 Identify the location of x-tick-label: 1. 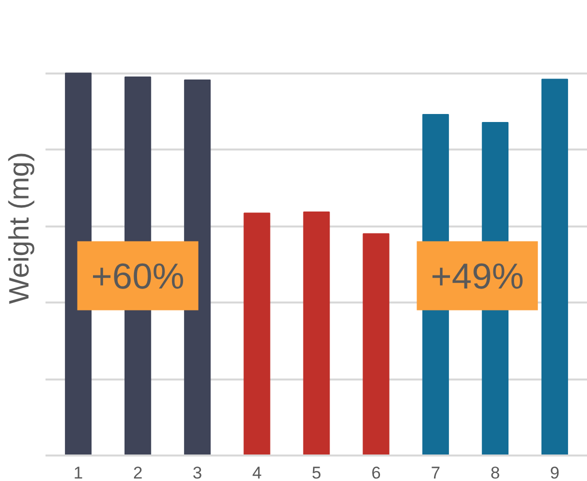
(78, 472).